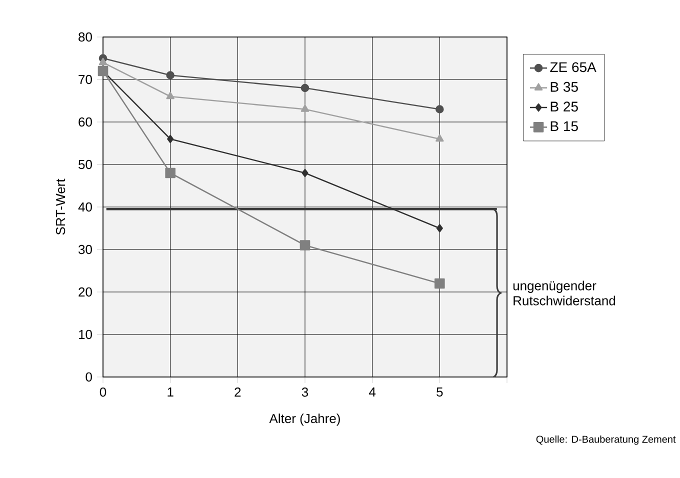 The height and width of the screenshot is (478, 680). What do you see at coordinates (85, 207) in the screenshot?
I see `y-tick-label: 40` at bounding box center [85, 207].